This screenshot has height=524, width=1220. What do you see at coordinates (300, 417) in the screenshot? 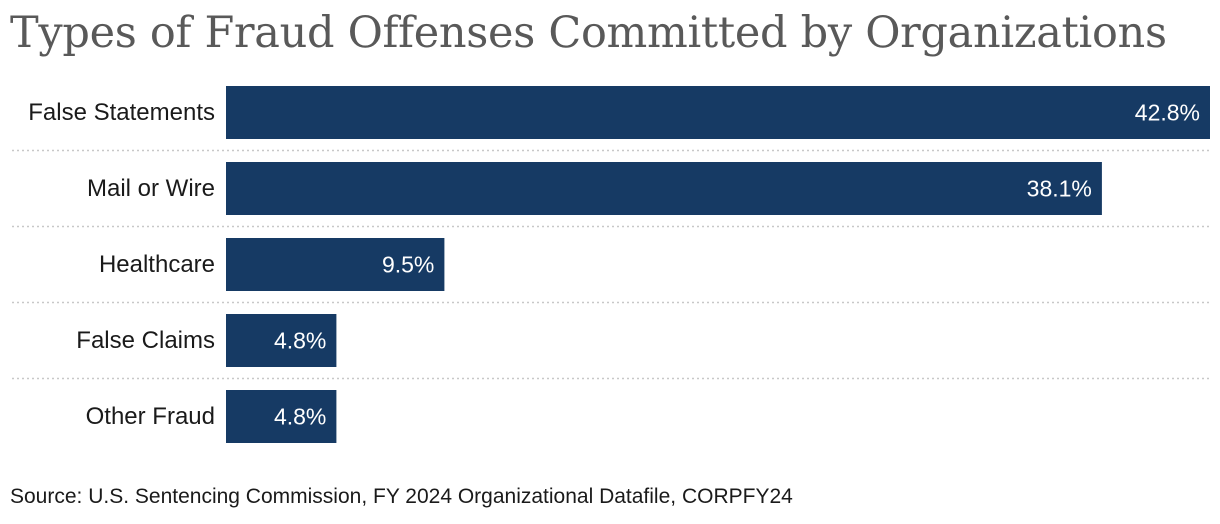
I see `value-label-other-fraud: 4.8%` at bounding box center [300, 417].